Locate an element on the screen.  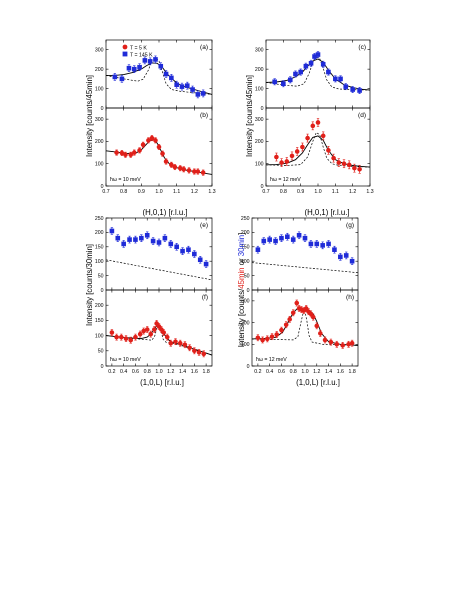
xlabel-bottom-left: (1,0,L) [r.l.u.] is located at coordinates (162, 382).